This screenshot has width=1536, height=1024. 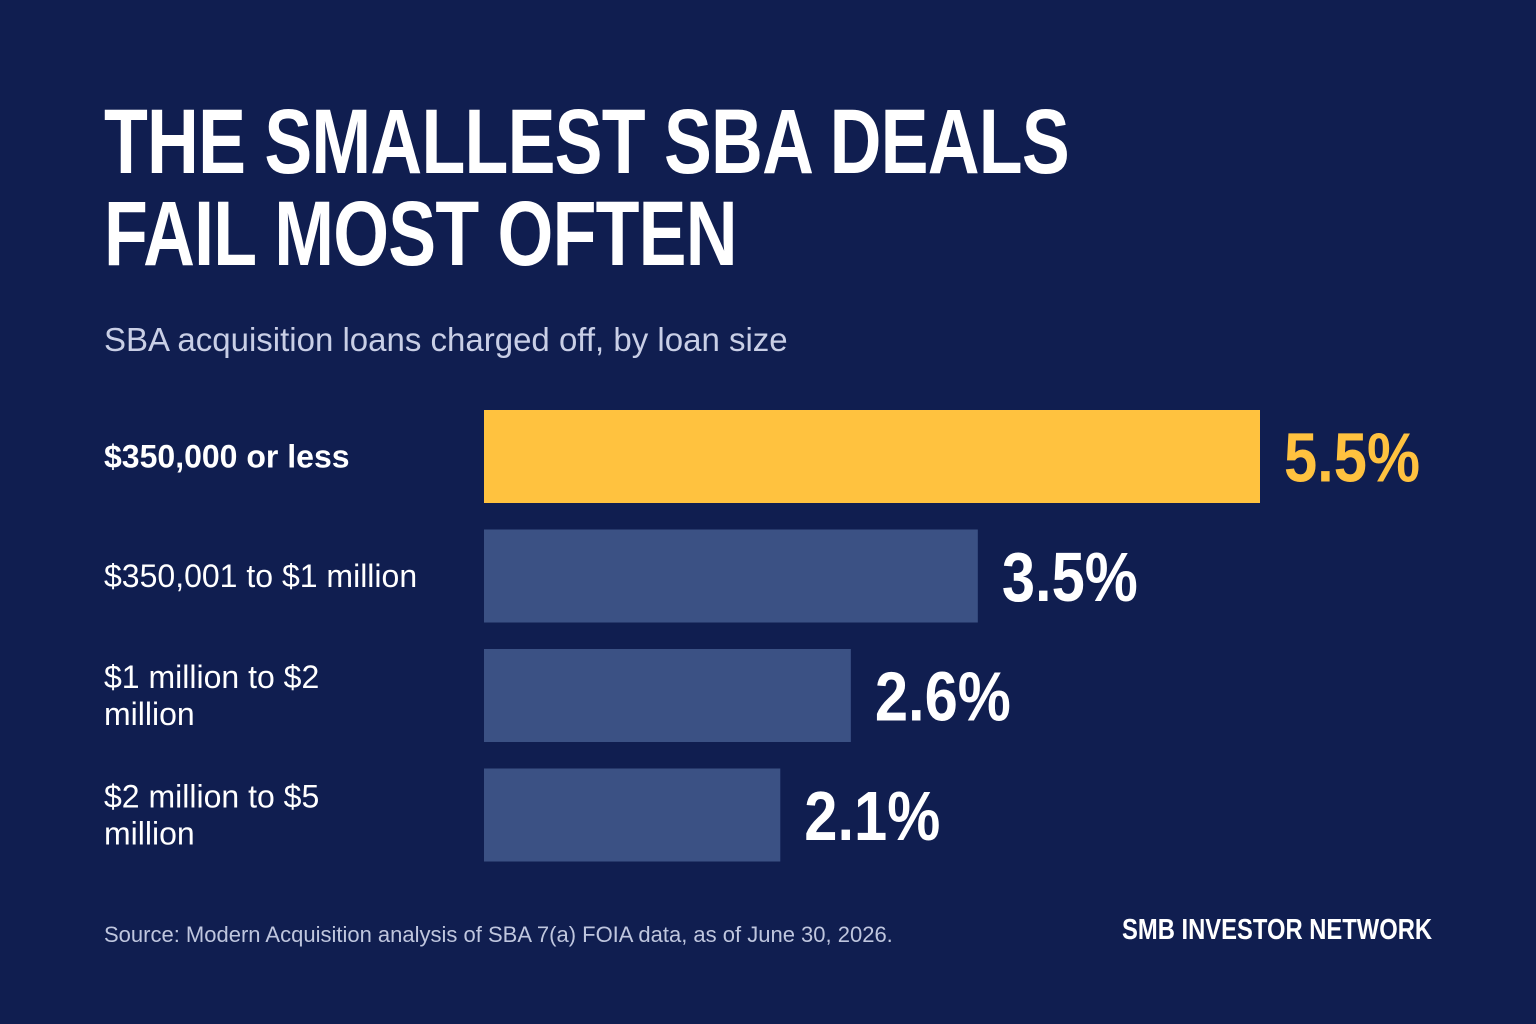 What do you see at coordinates (211, 695) in the screenshot?
I see `category-label-3: $1 million to $2 million` at bounding box center [211, 695].